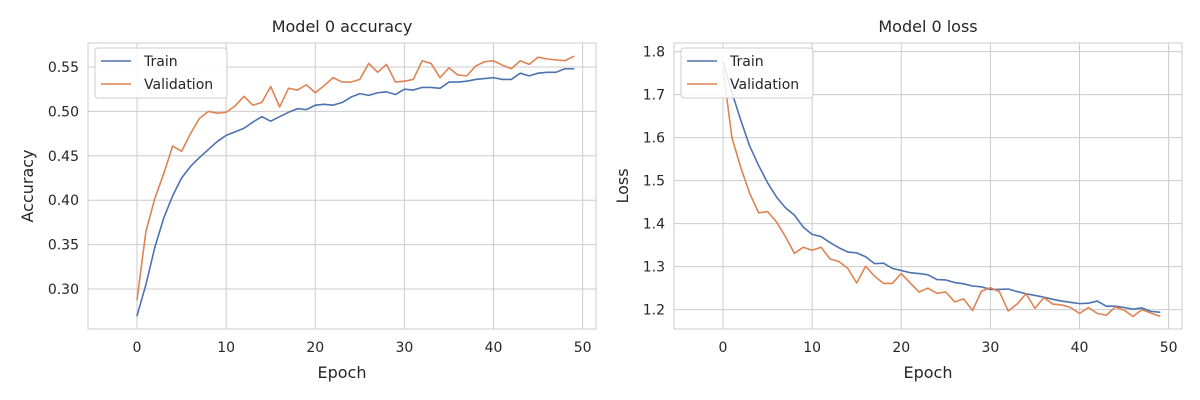 Image resolution: width=1200 pixels, height=400 pixels. What do you see at coordinates (362, 348) in the screenshot?
I see `accuracy-x-ticks: 0 10 20 30 40 50` at bounding box center [362, 348].